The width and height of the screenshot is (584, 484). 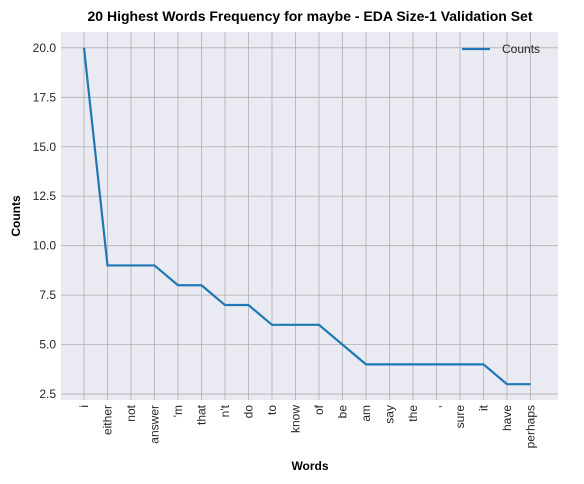 I want to click on y-tick-labels: 2.5 5.0 7.5 10.0 12.5 15.0 17.5 20.0, so click(x=45, y=221).